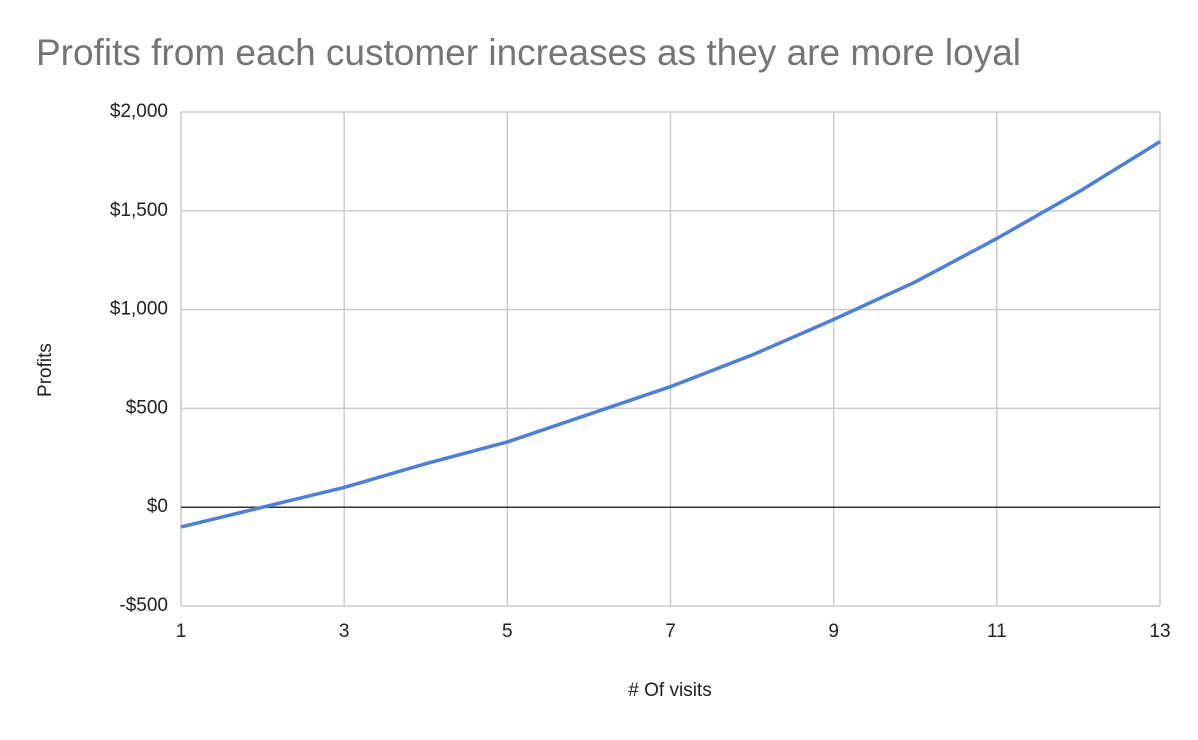 The height and width of the screenshot is (740, 1198). I want to click on y-tick-label: -$500, so click(143, 605).